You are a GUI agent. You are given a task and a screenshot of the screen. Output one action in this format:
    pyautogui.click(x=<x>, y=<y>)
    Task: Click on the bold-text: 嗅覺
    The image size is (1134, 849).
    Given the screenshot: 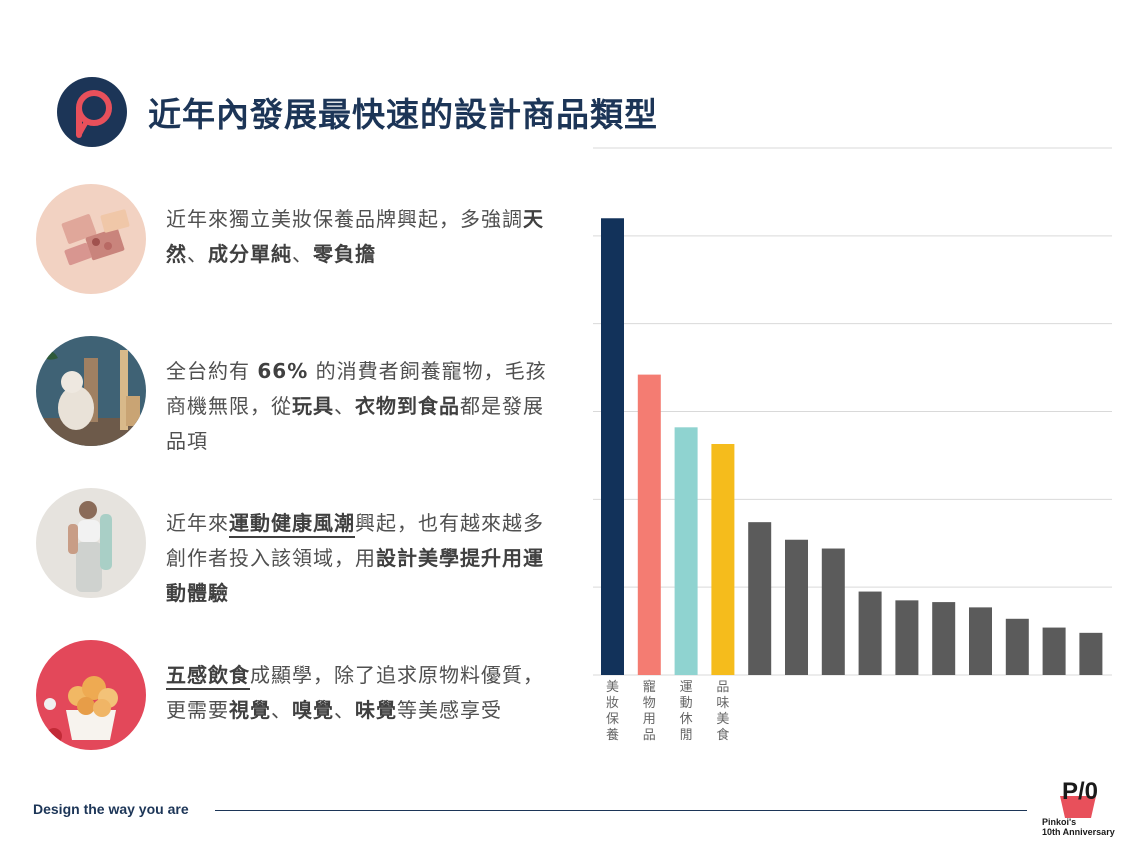 What is the action you would take?
    pyautogui.click(x=313, y=710)
    